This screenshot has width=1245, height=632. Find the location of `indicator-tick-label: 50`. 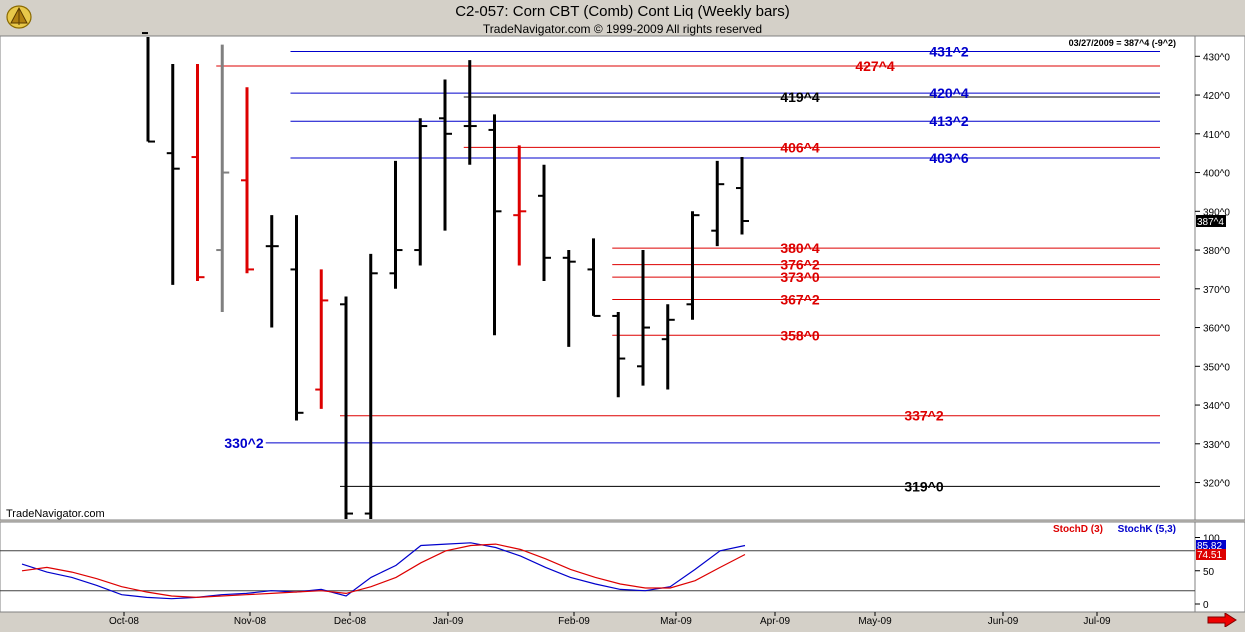

indicator-tick-label: 50 is located at coordinates (1209, 572).